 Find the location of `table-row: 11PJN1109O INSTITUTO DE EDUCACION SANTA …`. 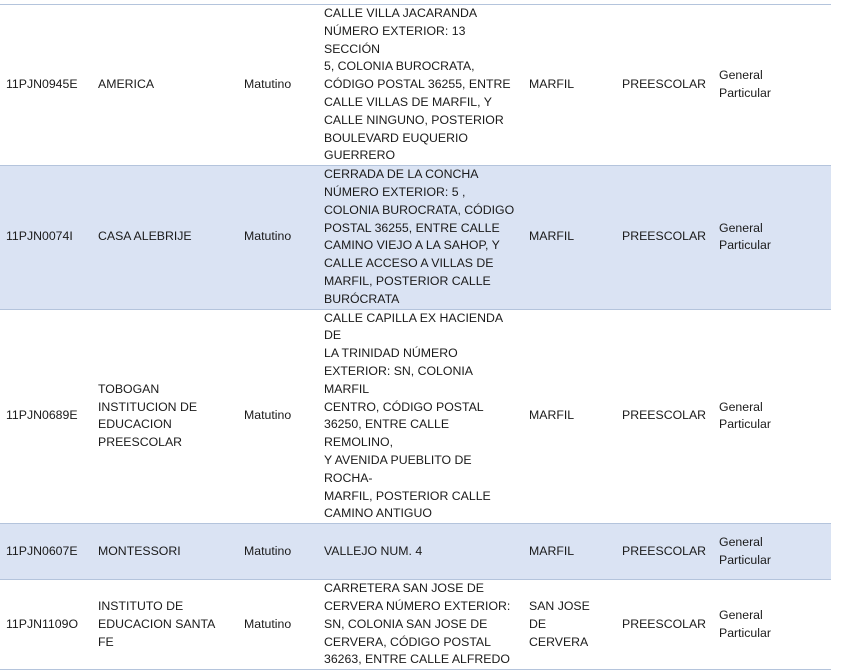

table-row: 11PJN1109O INSTITUTO DE EDUCACION SANTA … is located at coordinates (415, 624).